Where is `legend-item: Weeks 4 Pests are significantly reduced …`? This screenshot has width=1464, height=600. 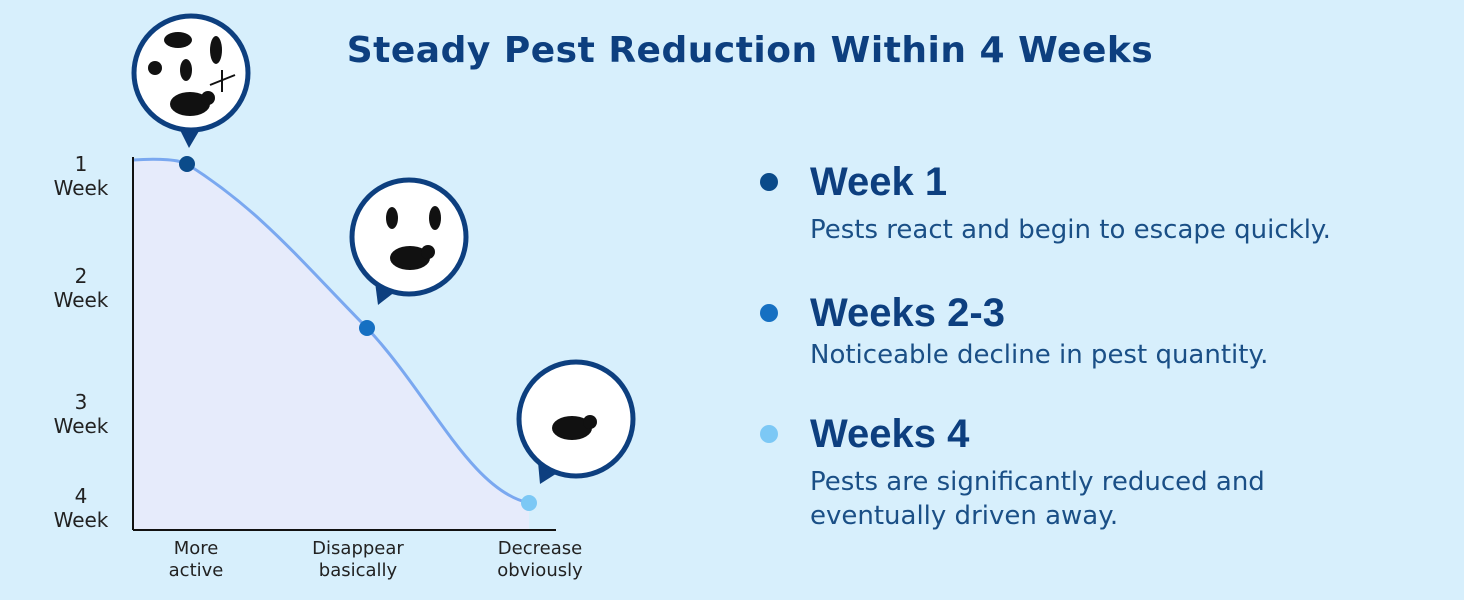 legend-item: Weeks 4 Pests are significantly reduced … is located at coordinates (1100, 471).